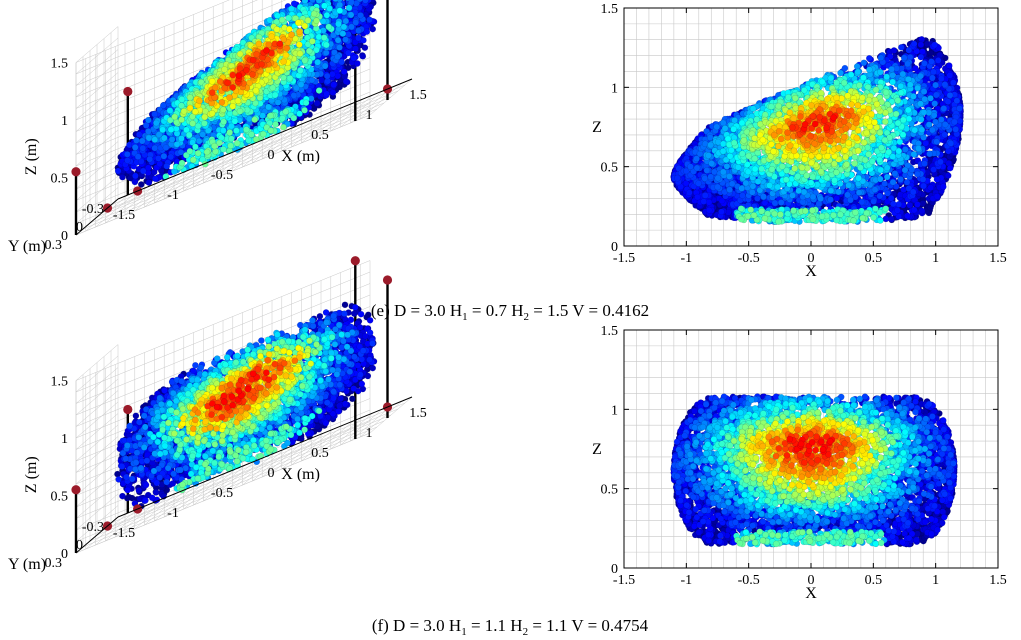  What do you see at coordinates (222, 175) in the screenshot?
I see `x-tick-label: -0.5` at bounding box center [222, 175].